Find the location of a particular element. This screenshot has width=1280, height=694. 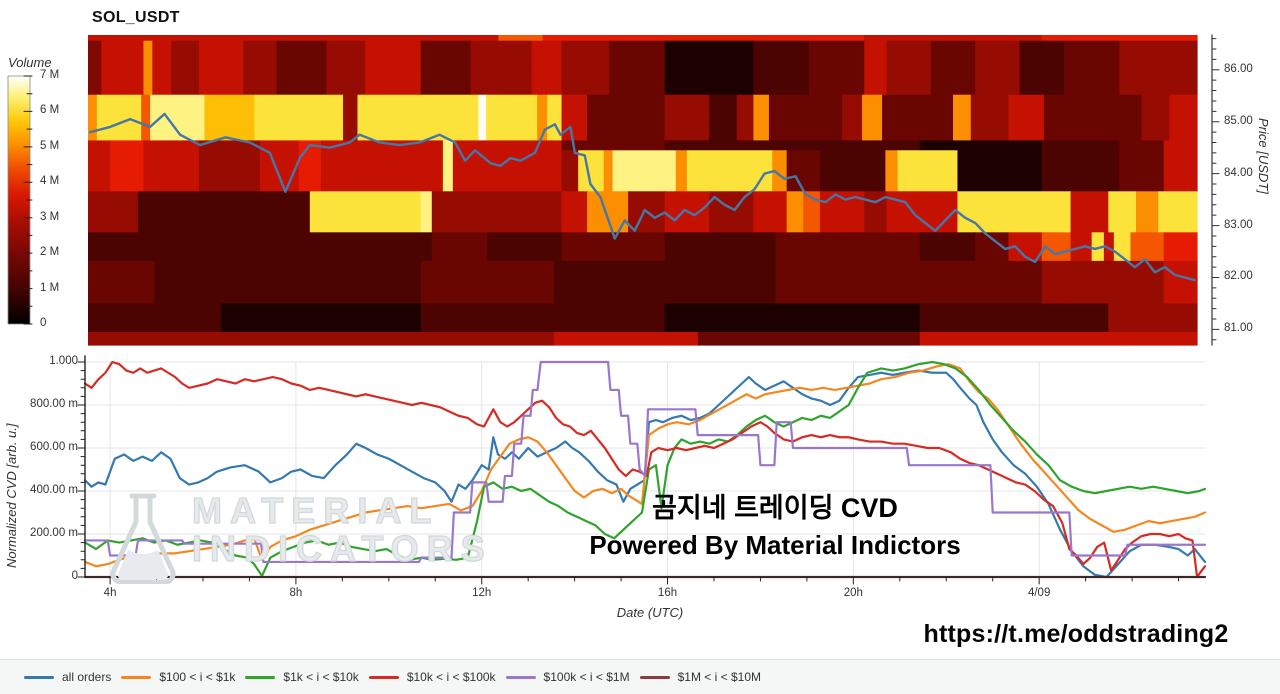

cvd-tick-label: 800.00 m is located at coordinates (54, 404).